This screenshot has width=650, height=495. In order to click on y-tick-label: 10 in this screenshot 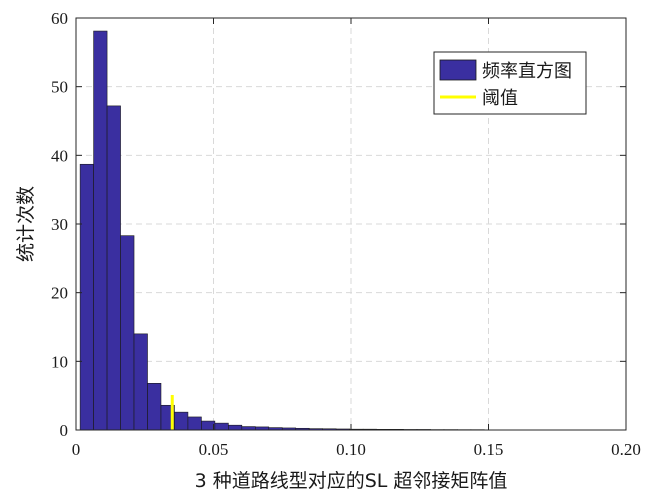, I will do `click(59, 361)`.